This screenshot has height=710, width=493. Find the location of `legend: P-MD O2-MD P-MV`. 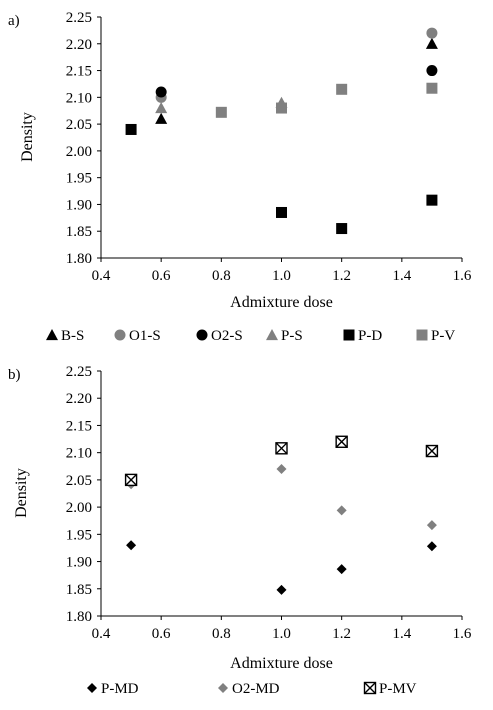

legend: P-MD O2-MD P-MV is located at coordinates (252, 689).